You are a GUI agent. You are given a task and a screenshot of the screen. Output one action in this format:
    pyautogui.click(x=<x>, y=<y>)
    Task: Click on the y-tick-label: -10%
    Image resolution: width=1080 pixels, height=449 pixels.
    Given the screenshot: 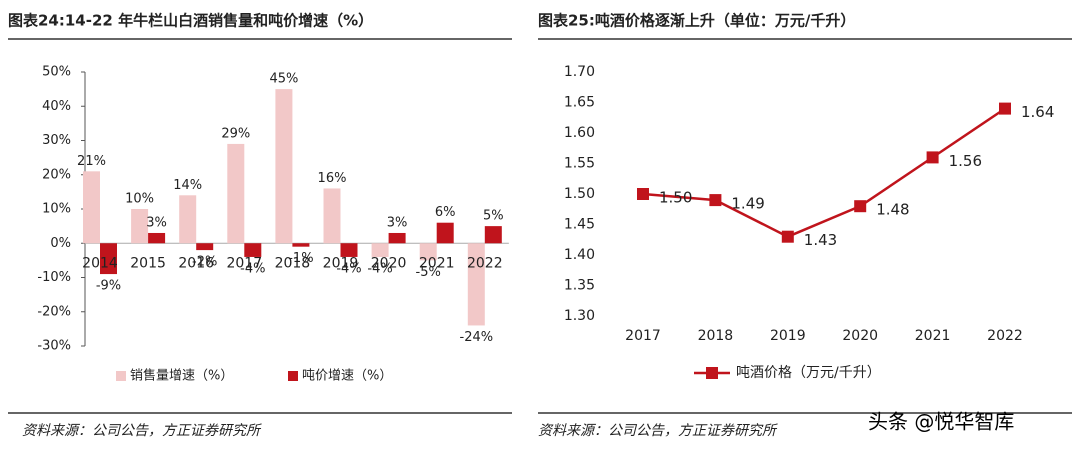 What is the action you would take?
    pyautogui.click(x=54, y=277)
    